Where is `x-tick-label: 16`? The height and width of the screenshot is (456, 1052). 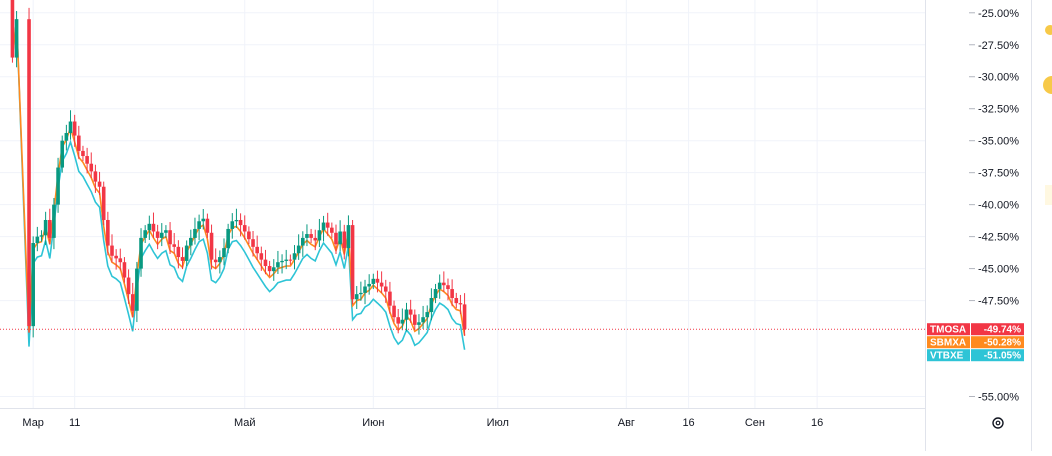
x-tick-label: 16 is located at coordinates (688, 423).